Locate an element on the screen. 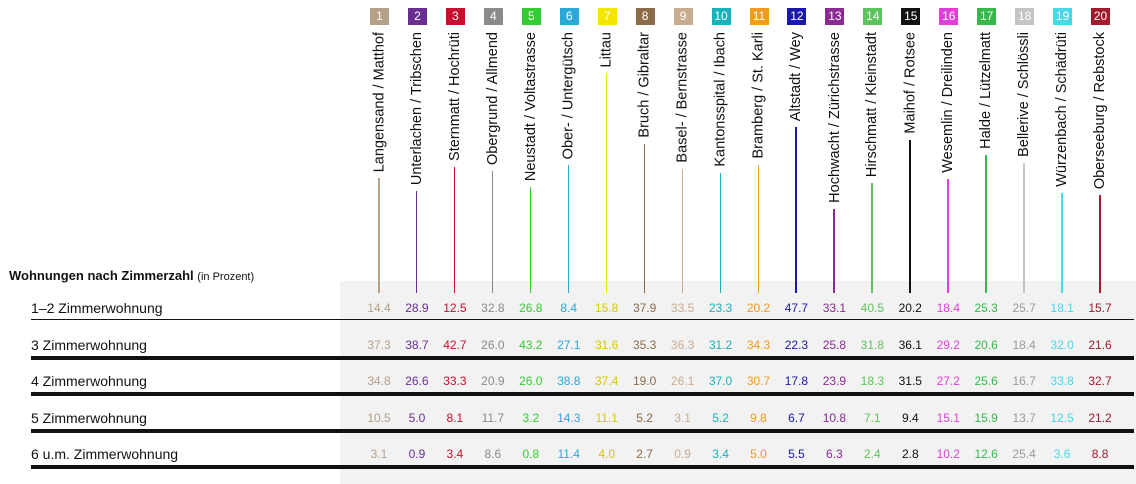 The image size is (1136, 484). district-number-badge: 9 is located at coordinates (683, 16).